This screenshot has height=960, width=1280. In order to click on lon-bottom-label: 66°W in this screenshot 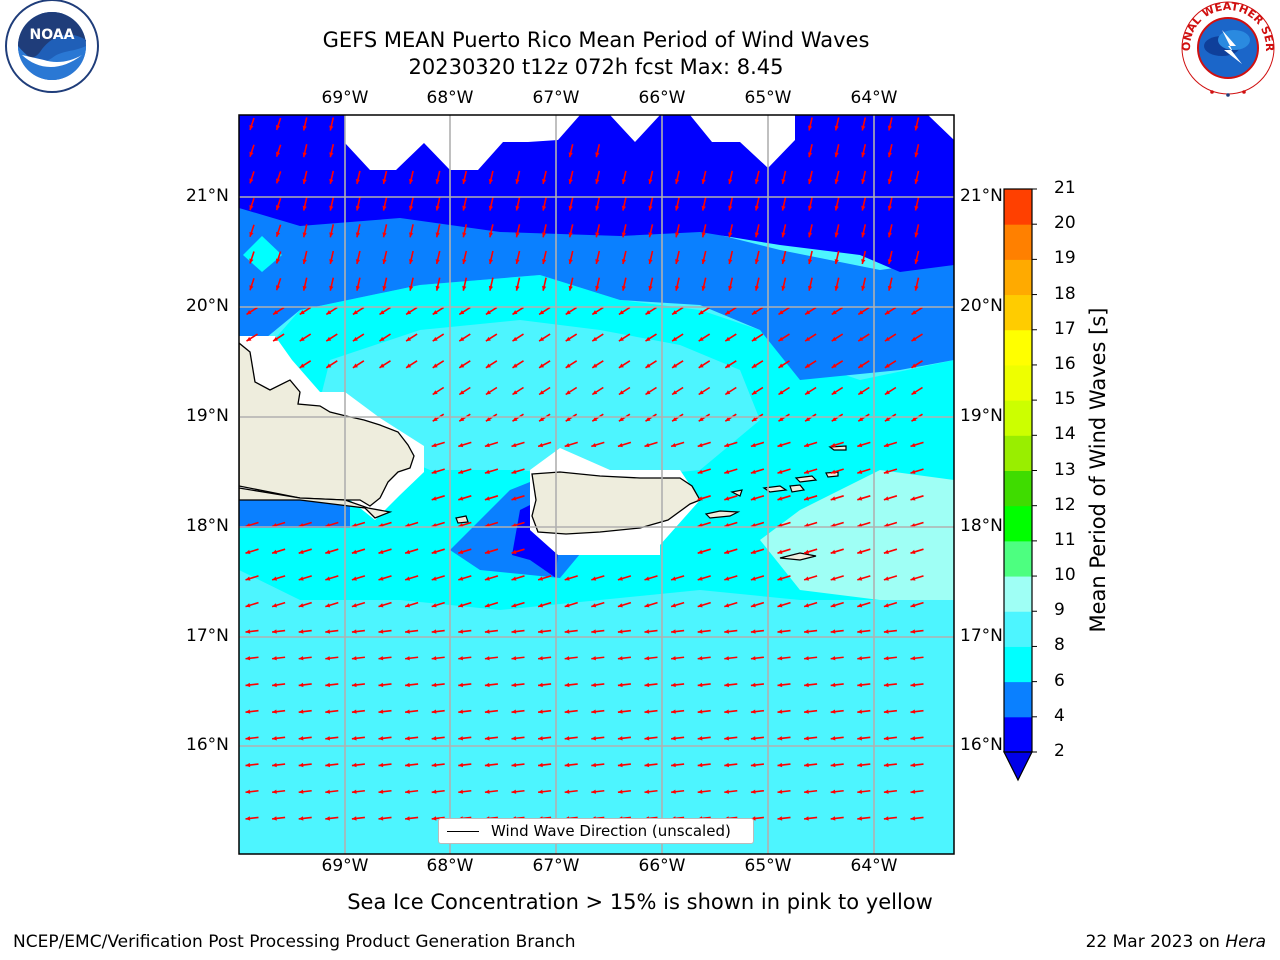, I will do `click(662, 866)`.